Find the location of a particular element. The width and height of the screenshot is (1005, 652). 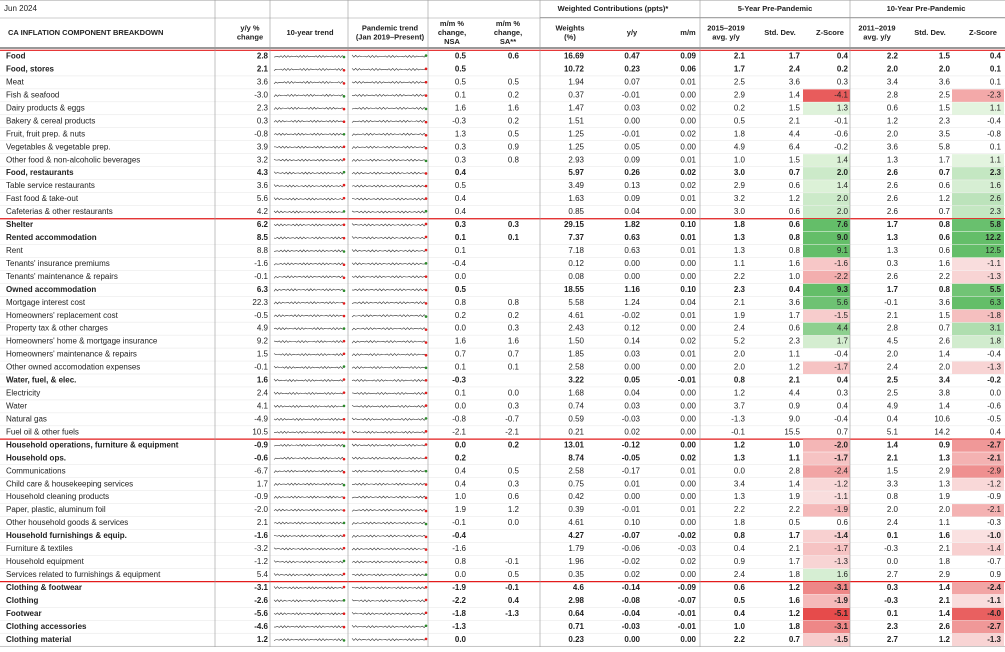

cell-value: 1.5 is located at coordinates (795, 159).